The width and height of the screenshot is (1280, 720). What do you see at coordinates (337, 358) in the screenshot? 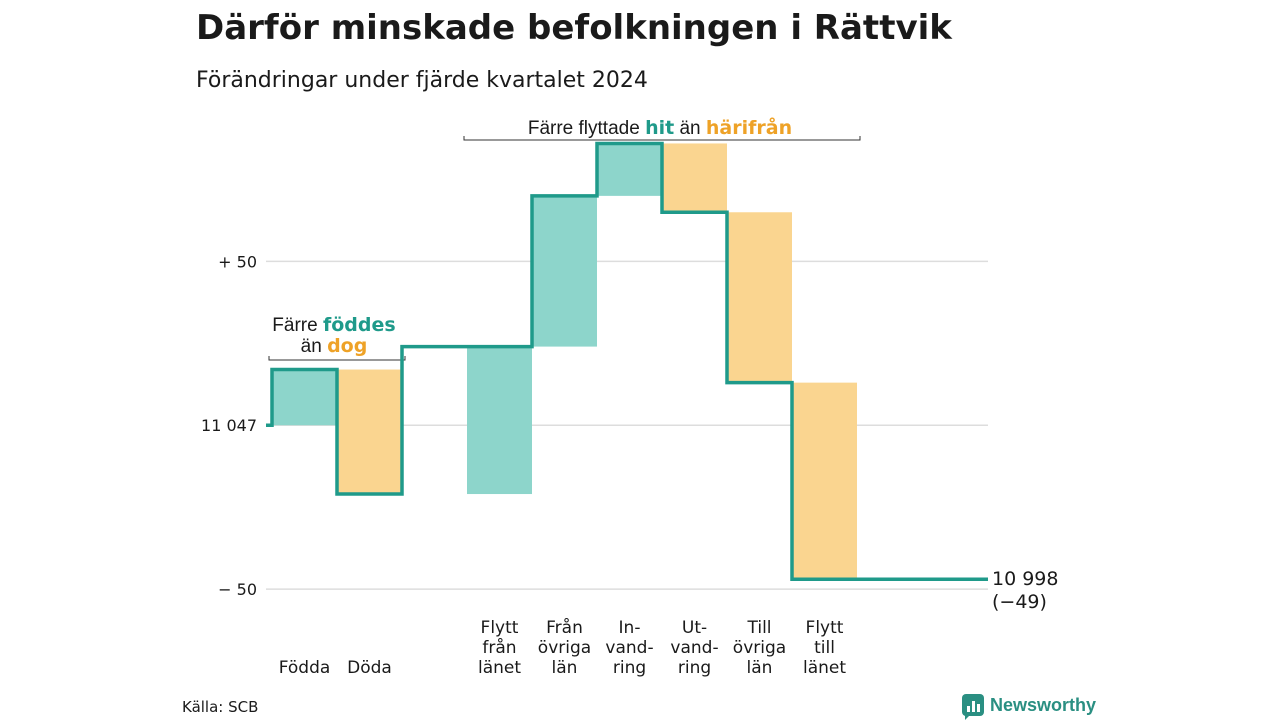
I see `births-bracket` at bounding box center [337, 358].